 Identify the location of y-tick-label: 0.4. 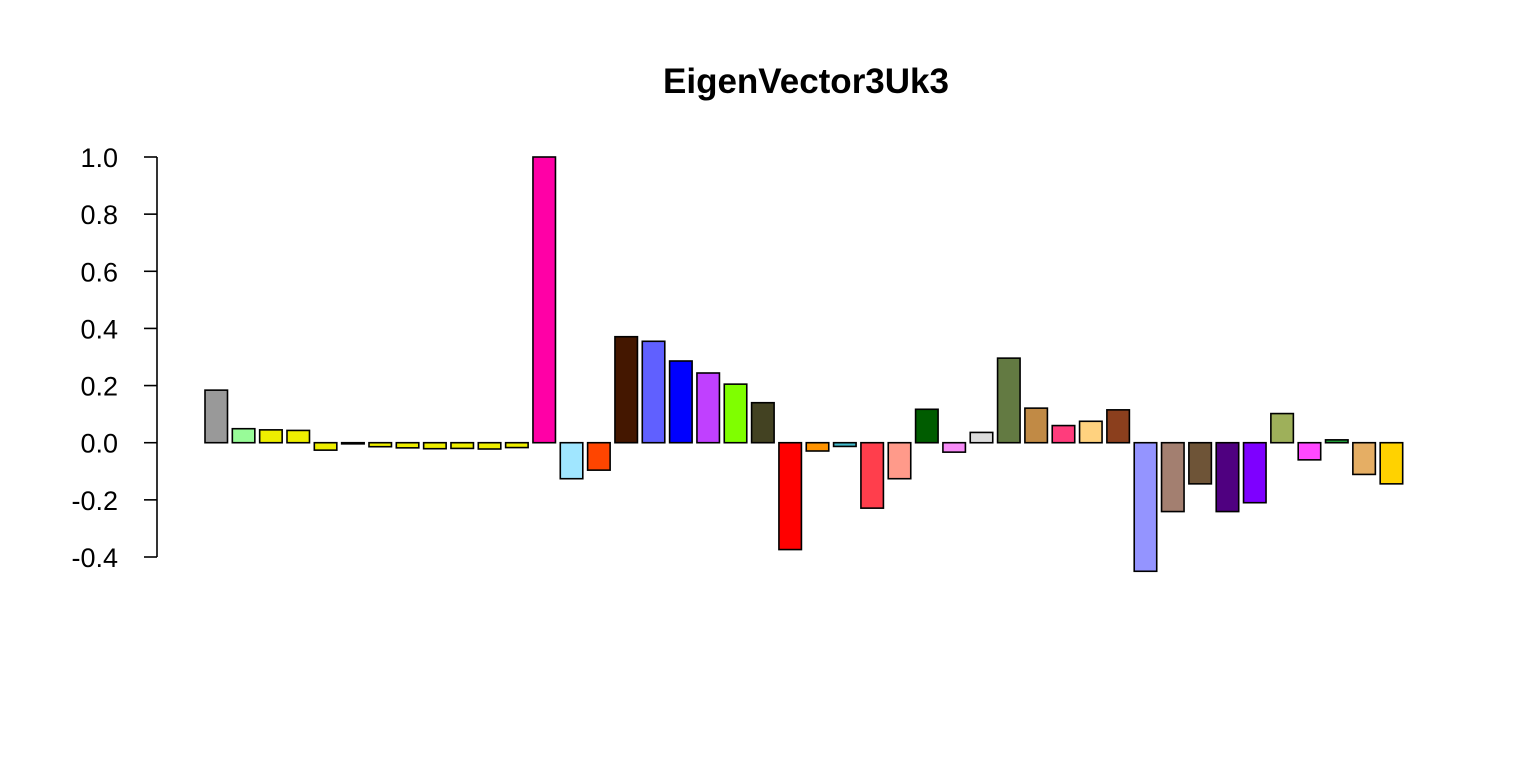
(99, 329).